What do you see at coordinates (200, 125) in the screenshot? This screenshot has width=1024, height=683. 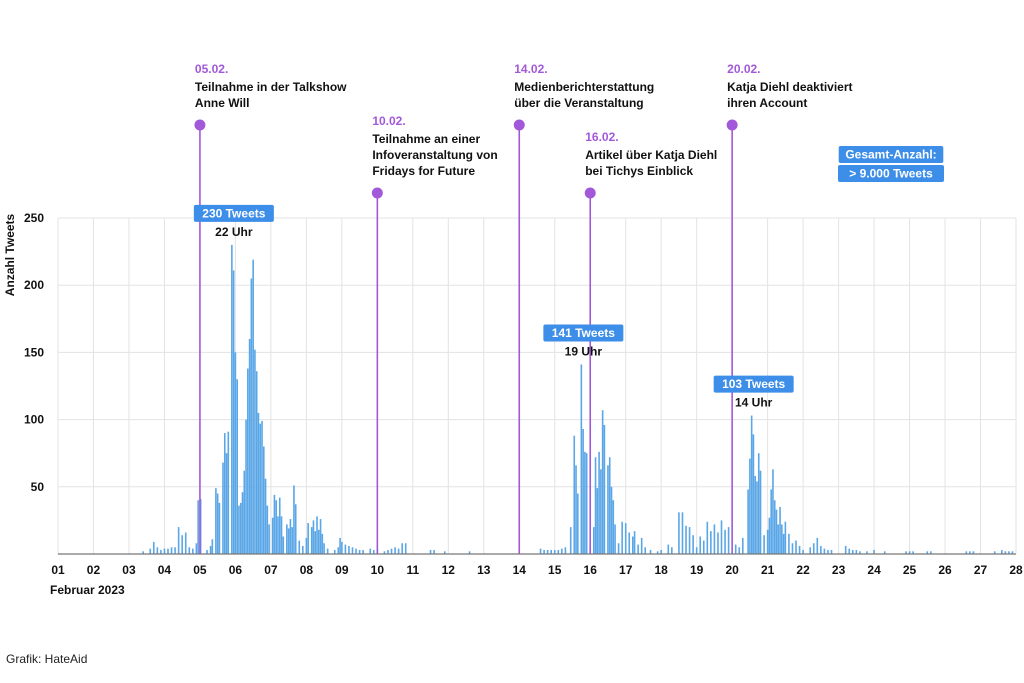 I see `event-dot` at bounding box center [200, 125].